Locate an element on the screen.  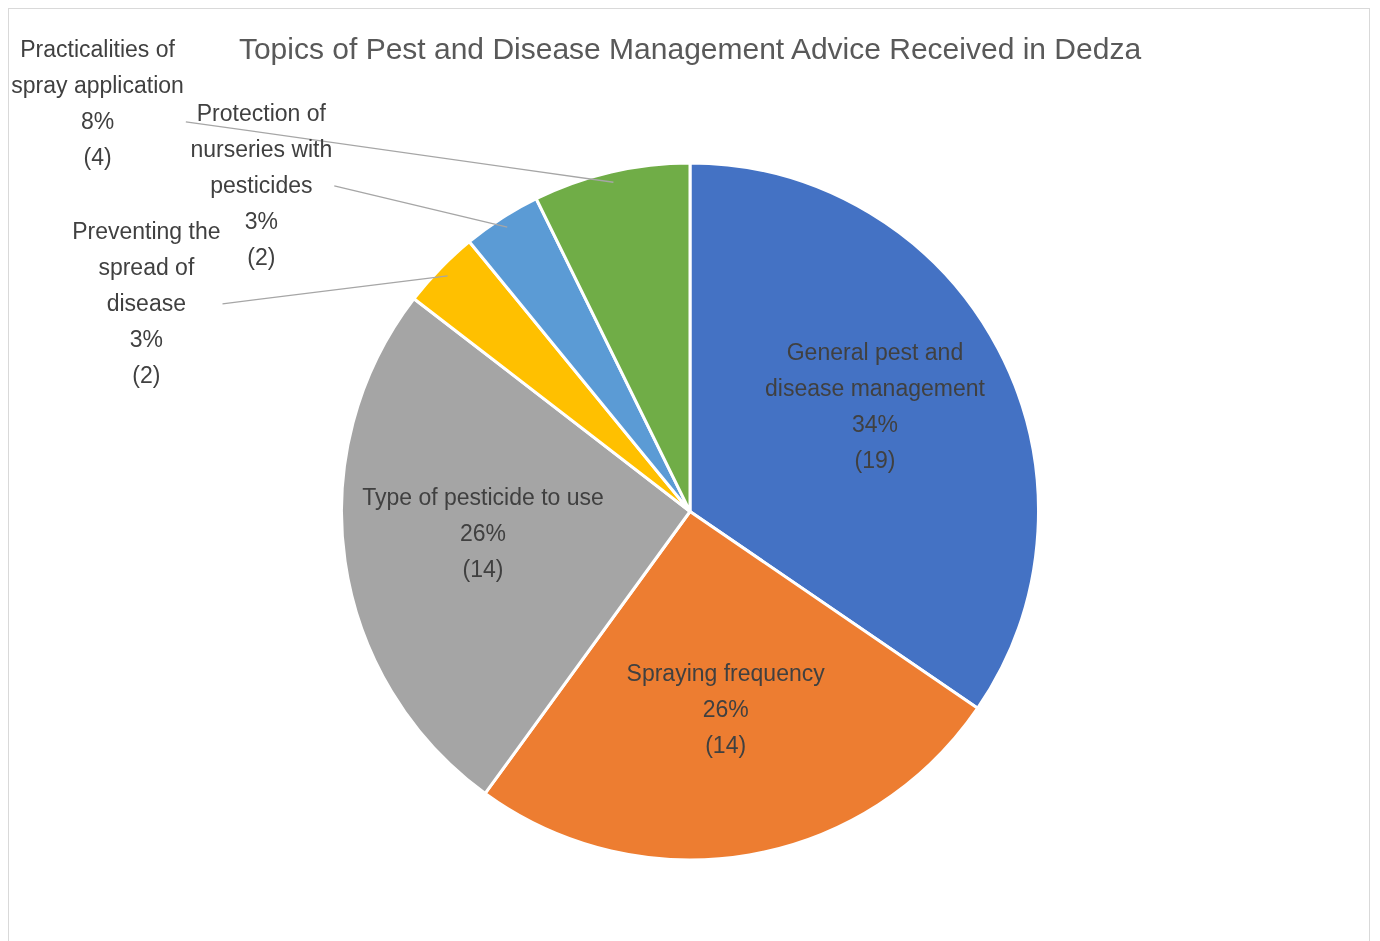
data-label: 8% (4) is located at coordinates (97, 138).